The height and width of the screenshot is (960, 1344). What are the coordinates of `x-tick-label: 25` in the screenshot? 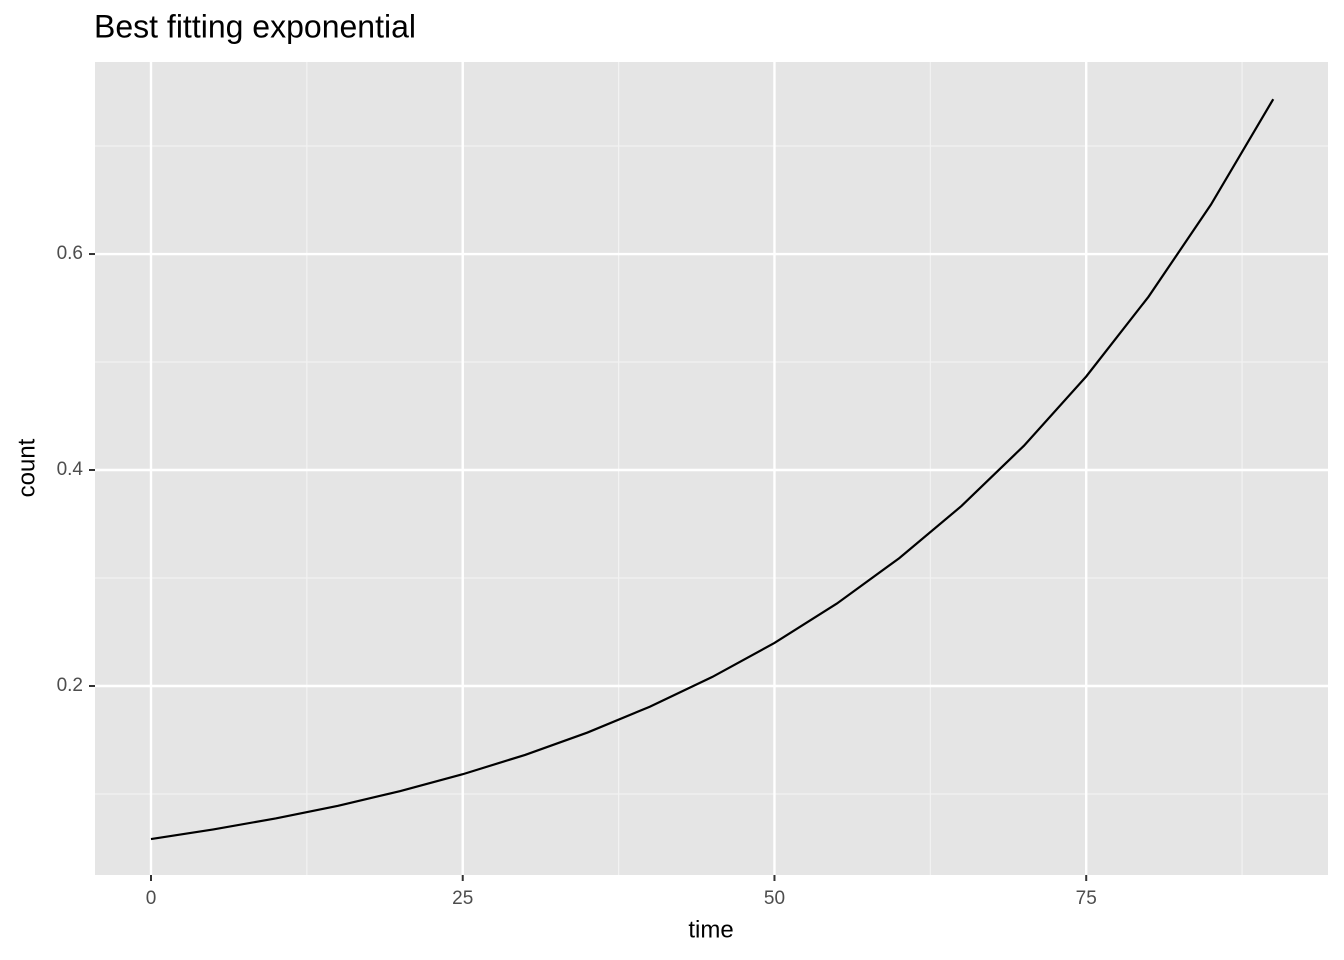 It's located at (462, 898).